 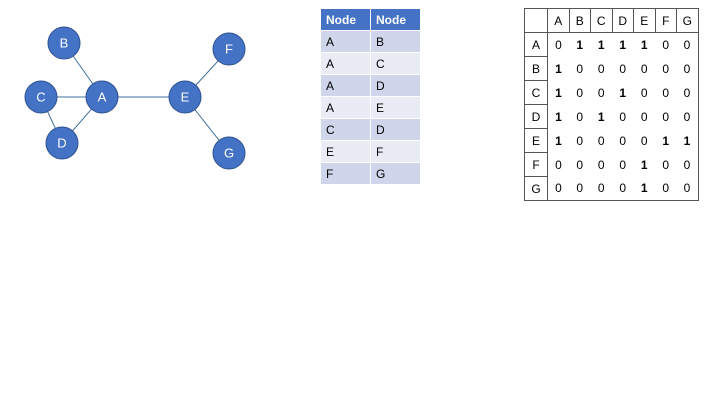 I want to click on matrix-column-header: A, so click(x=558, y=20).